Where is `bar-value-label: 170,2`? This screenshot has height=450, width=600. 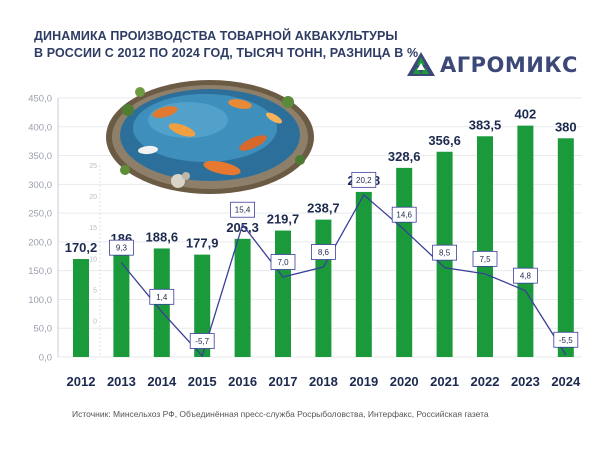
bar-value-label: 170,2 is located at coordinates (81, 247).